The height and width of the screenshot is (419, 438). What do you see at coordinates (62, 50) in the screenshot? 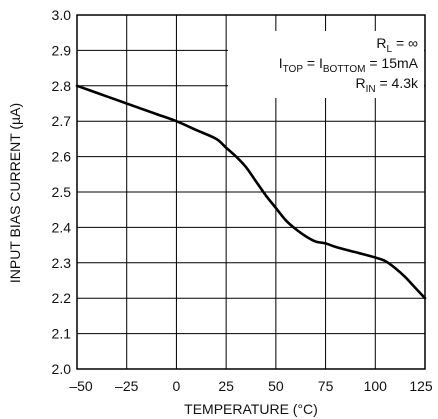
I see `y-tick-label: 2.9` at bounding box center [62, 50].